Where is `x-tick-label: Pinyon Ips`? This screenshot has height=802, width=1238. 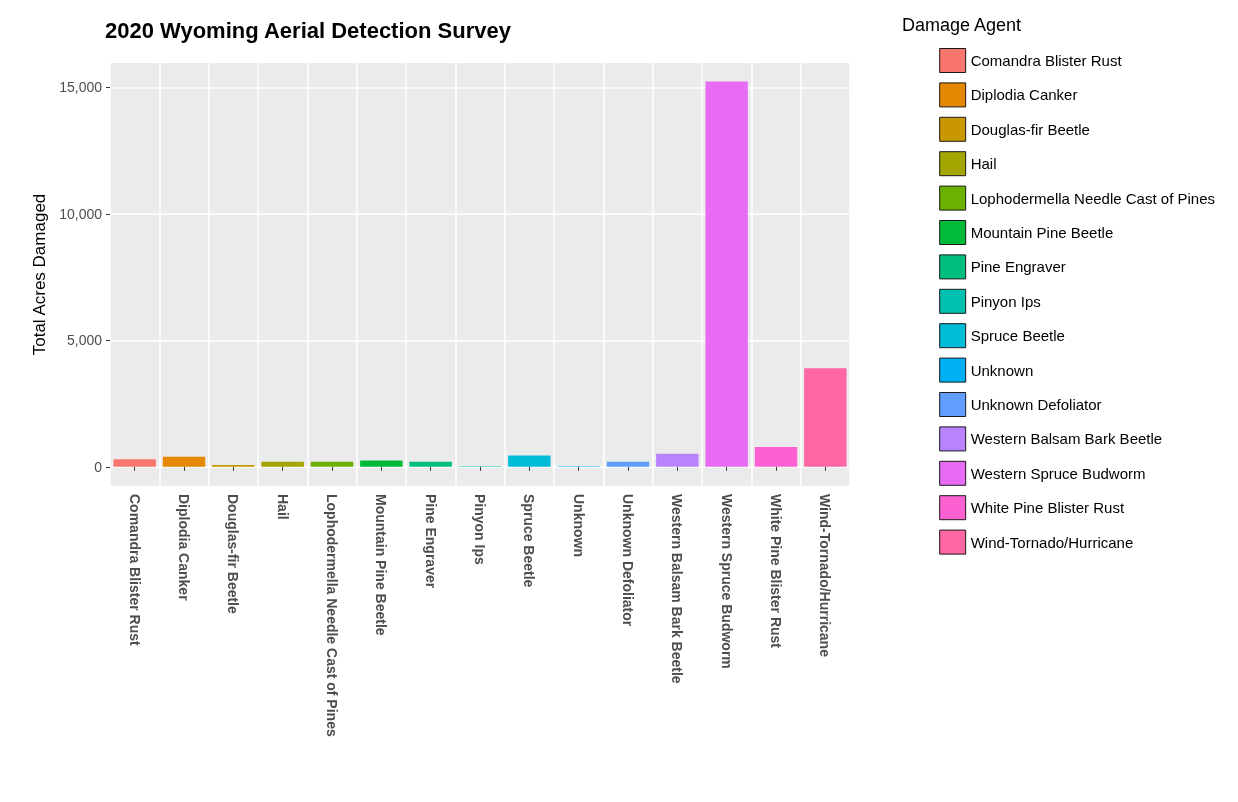
x-tick-label: Pinyon Ips is located at coordinates (480, 529).